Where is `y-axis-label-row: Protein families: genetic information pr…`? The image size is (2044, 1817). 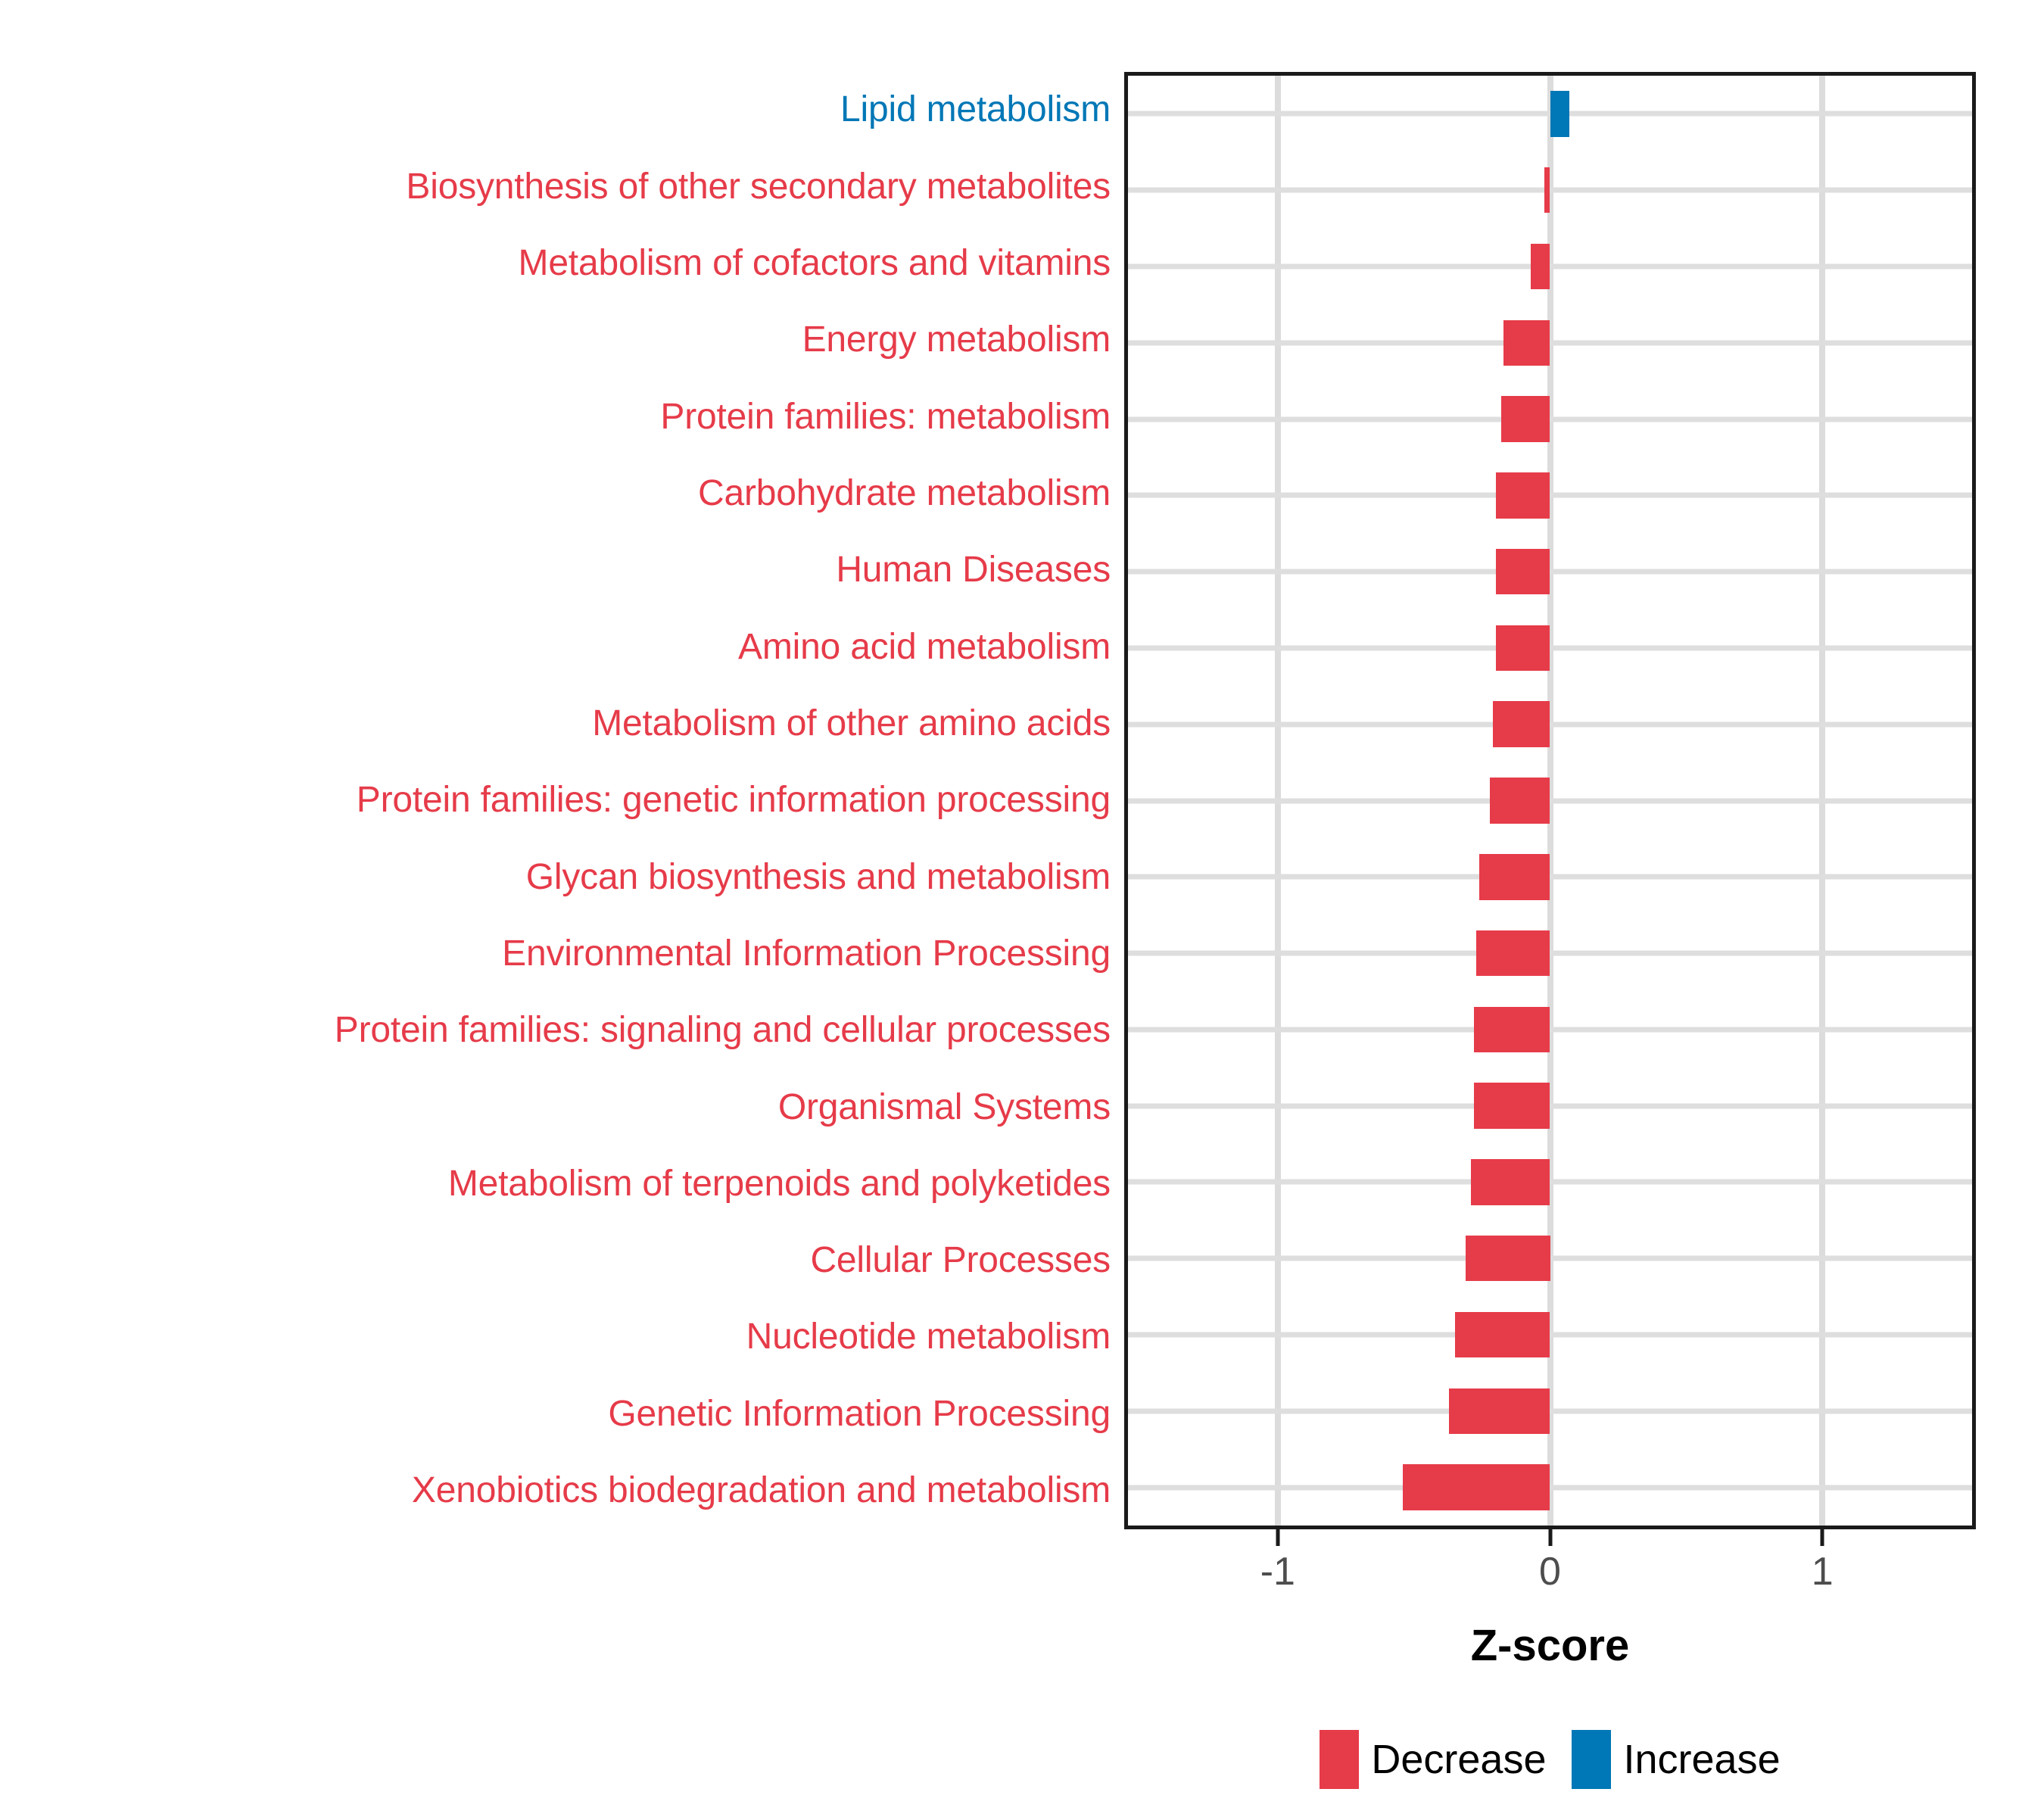
y-axis-label-row: Protein families: genetic information pr… is located at coordinates (562, 800).